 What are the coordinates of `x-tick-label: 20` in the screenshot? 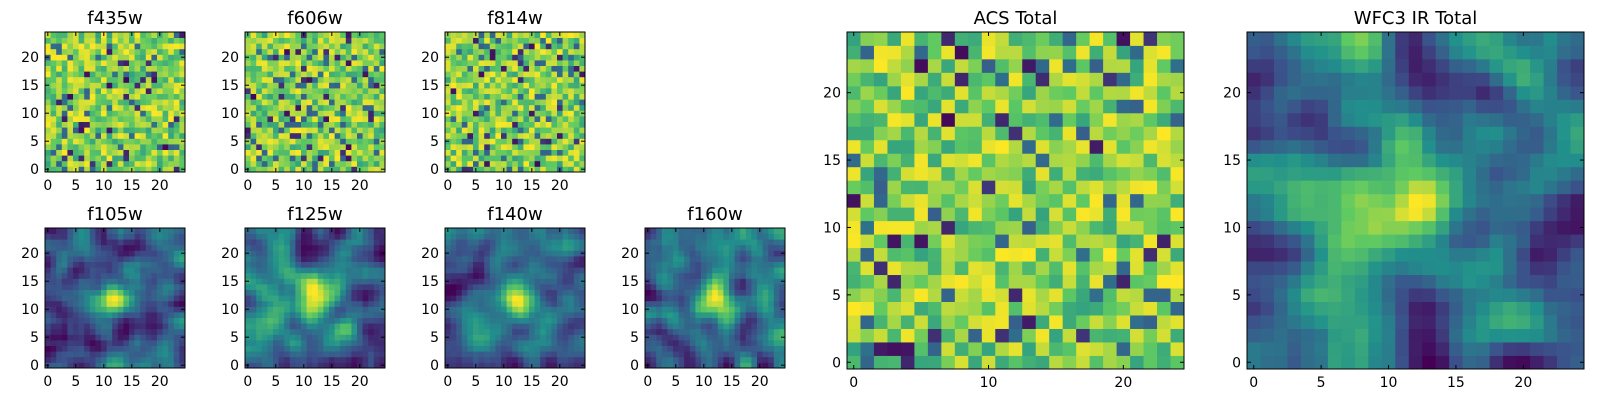 It's located at (560, 382).